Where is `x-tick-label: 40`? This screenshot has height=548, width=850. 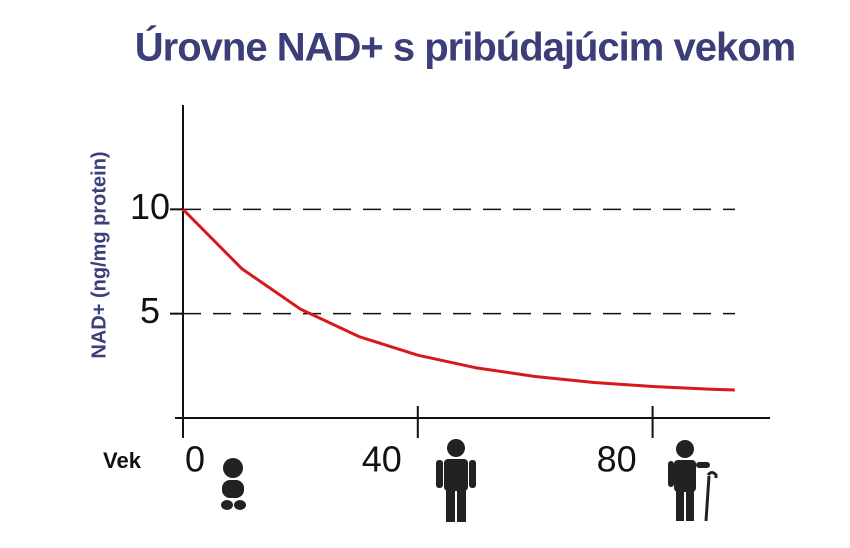
x-tick-label: 40 is located at coordinates (382, 459).